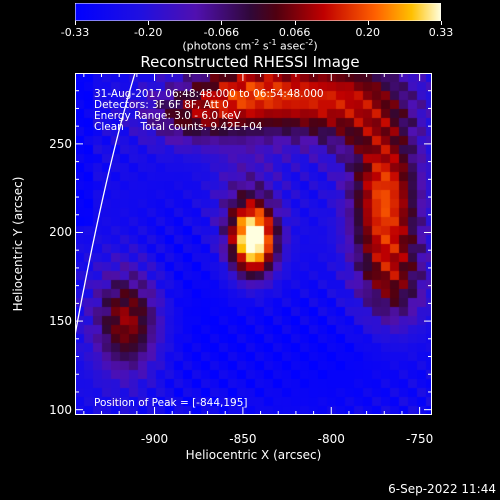 Image resolution: width=500 pixels, height=500 pixels. Describe the element at coordinates (221, 32) in the screenshot. I see `colorbar-tick-label: -0.066` at that location.